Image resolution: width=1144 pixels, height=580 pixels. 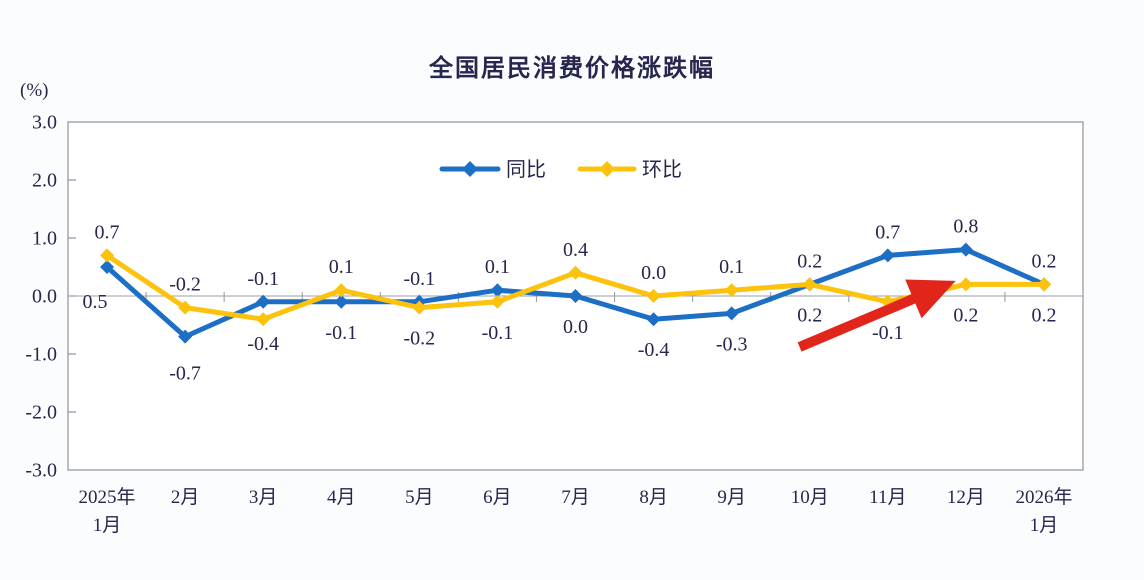 I want to click on data-point-label: 0.5, so click(x=95, y=302).